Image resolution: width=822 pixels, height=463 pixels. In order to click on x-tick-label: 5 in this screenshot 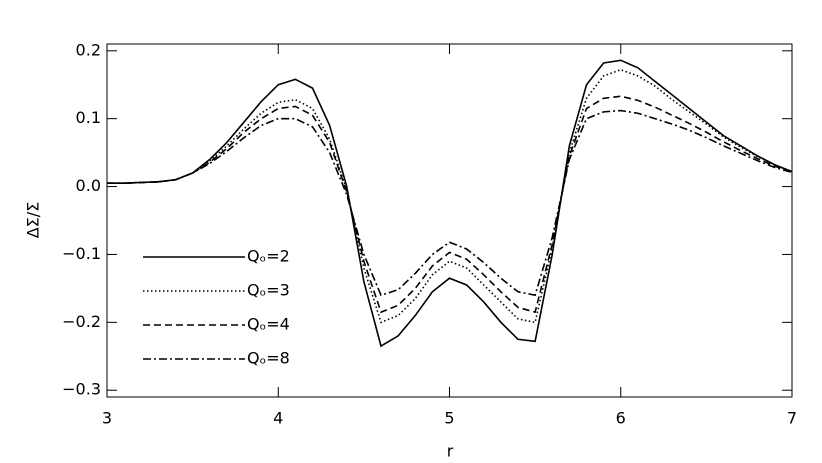, I will do `click(449, 418)`.